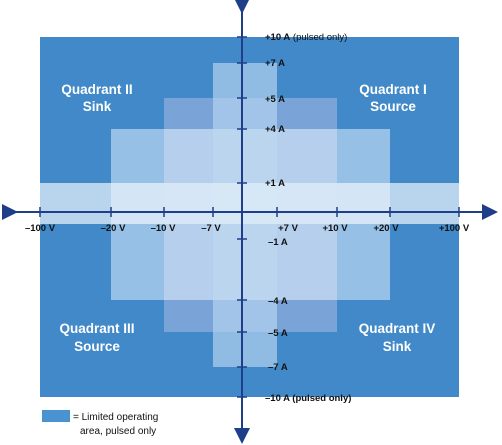 The image size is (502, 445). I want to click on legend-line-1: = Limited operating, so click(115, 417).